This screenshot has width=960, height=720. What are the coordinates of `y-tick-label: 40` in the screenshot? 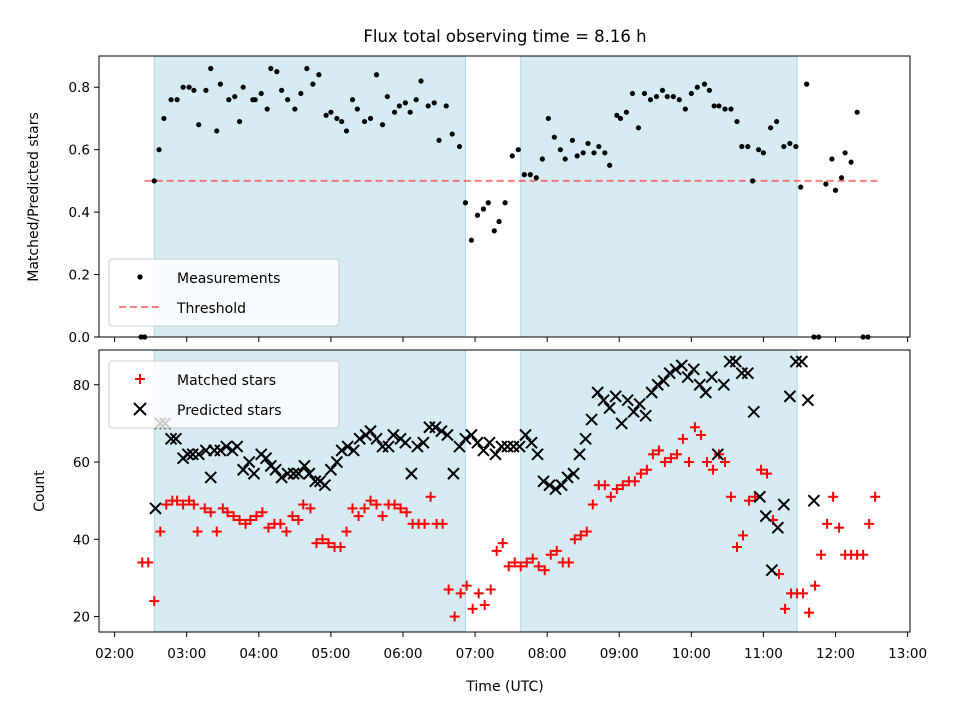 It's located at (81, 540).